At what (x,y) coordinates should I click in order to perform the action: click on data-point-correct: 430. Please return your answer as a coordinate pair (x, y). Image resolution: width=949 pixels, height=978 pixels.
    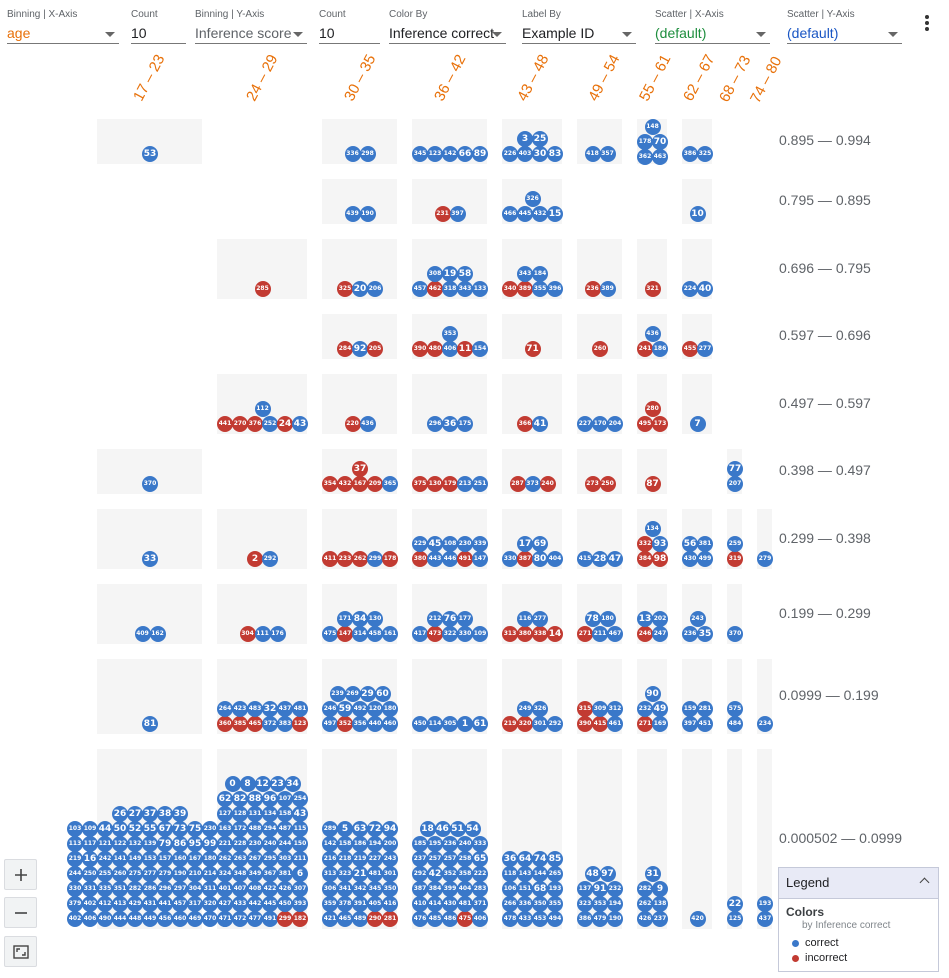
    Looking at the image, I should click on (690, 559).